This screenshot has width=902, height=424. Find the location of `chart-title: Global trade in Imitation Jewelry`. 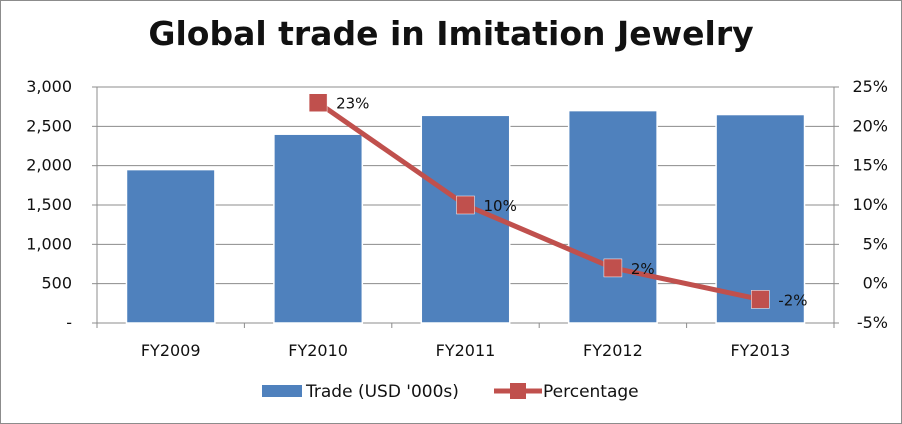

chart-title: Global trade in Imitation Jewelry is located at coordinates (451, 33).